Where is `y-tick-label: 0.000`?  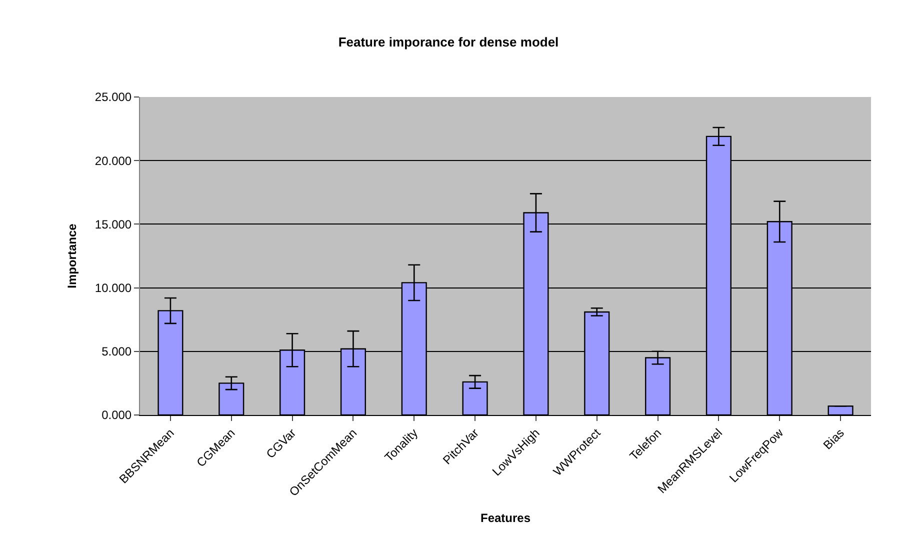 y-tick-label: 0.000 is located at coordinates (117, 415).